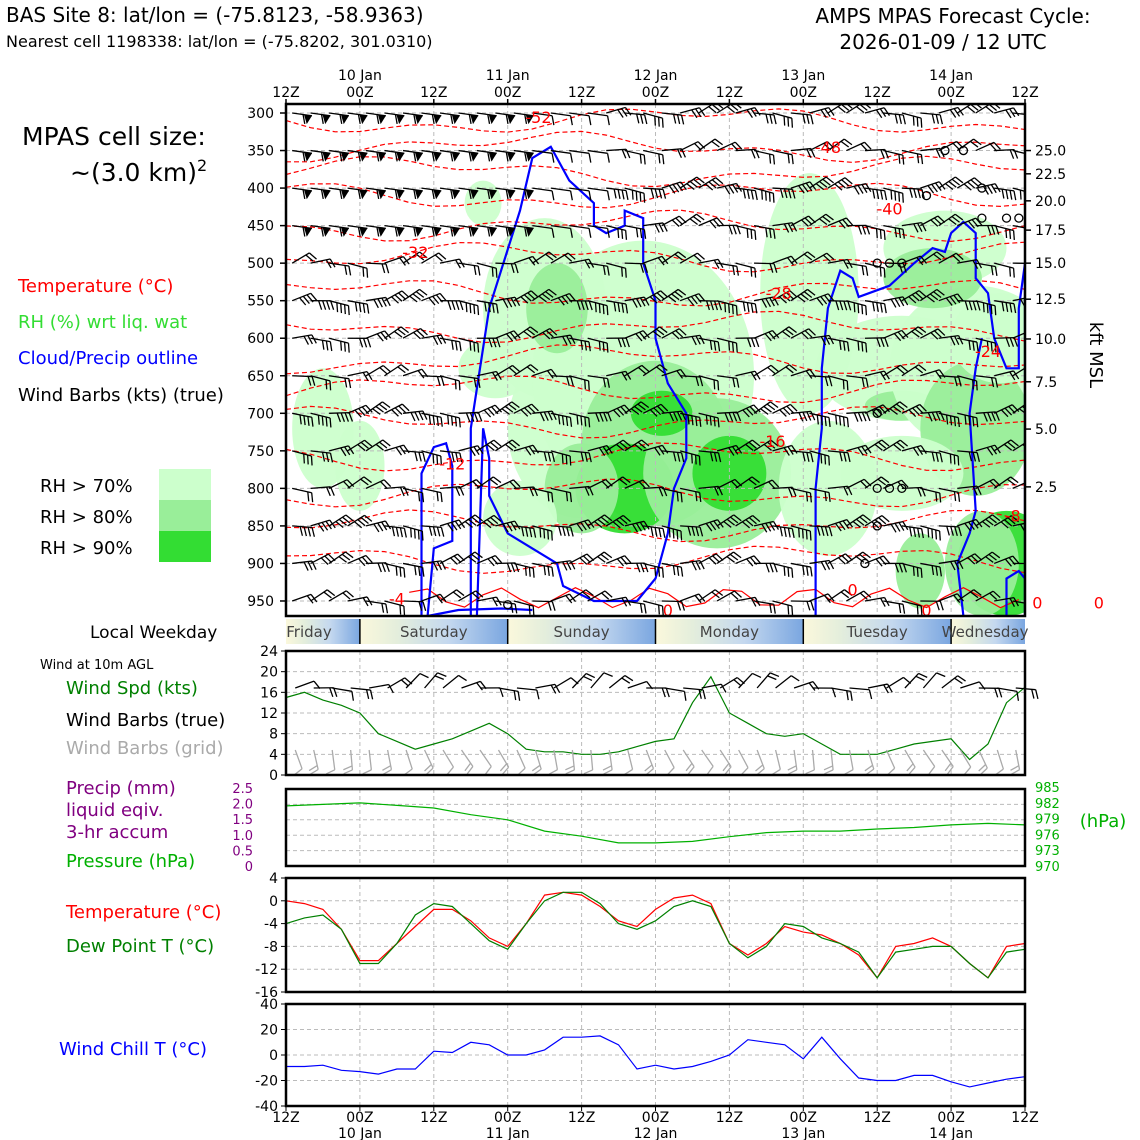 This screenshot has height=1140, width=1140. What do you see at coordinates (708, 222) in the screenshot?
I see `upper-barb-311-staff` at bounding box center [708, 222].